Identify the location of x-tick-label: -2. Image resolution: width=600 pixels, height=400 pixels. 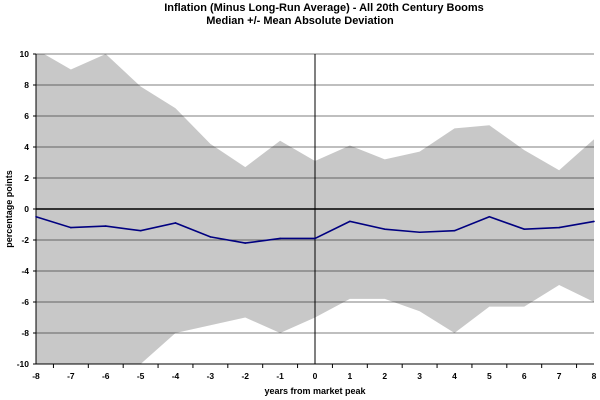
(245, 376).